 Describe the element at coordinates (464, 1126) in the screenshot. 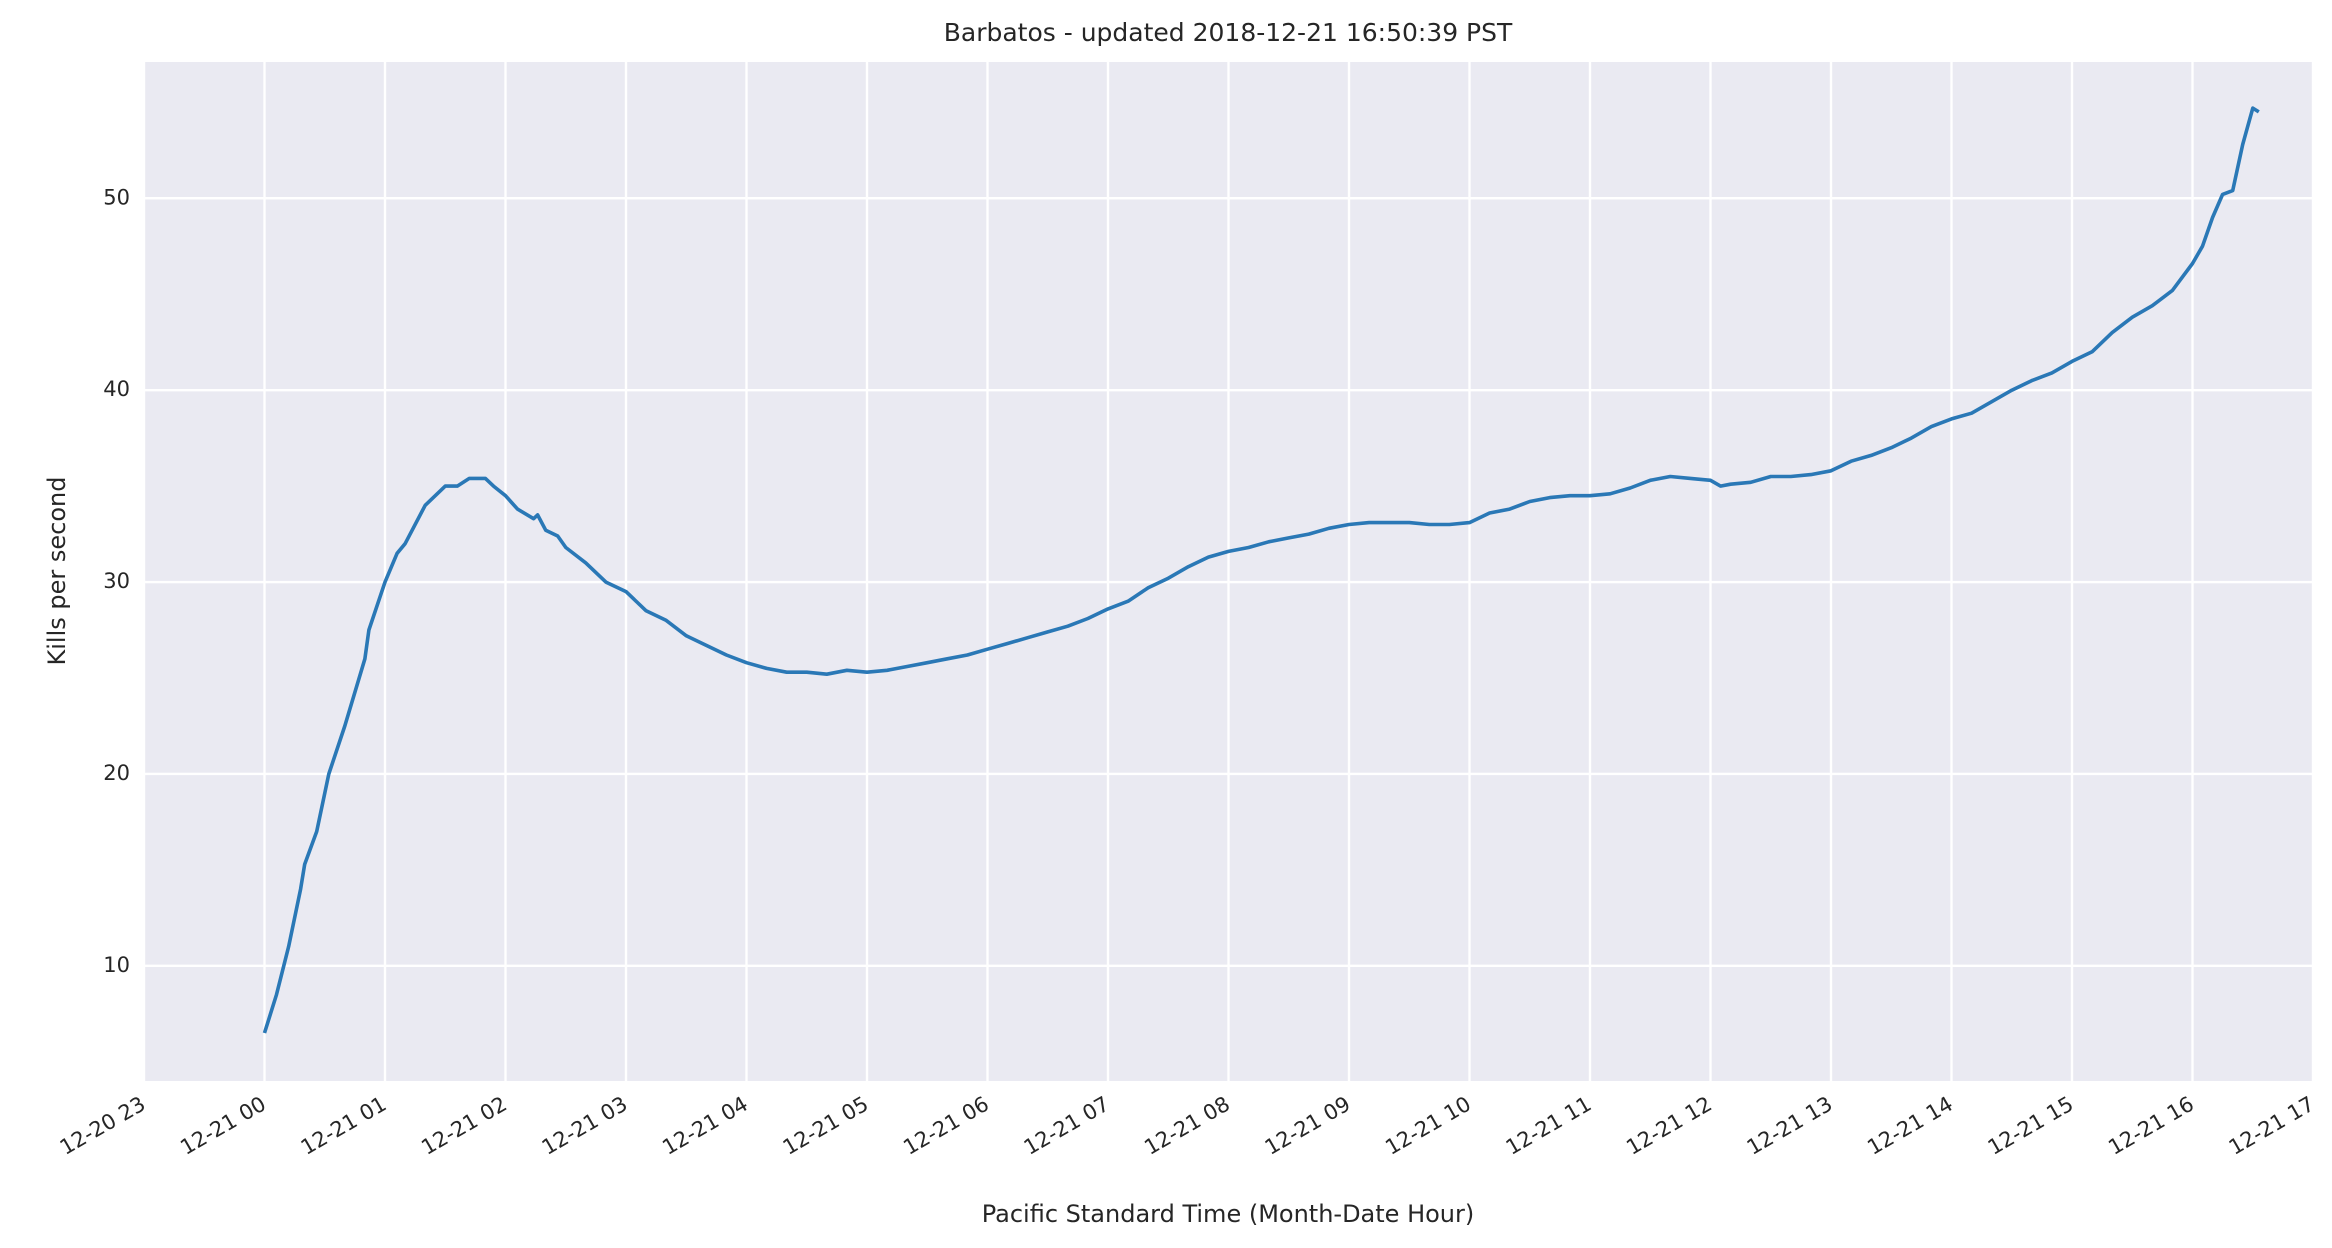

I see `x-tick-label: 12-21 02` at that location.